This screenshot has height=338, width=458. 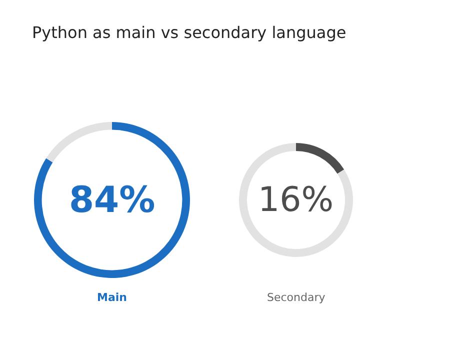 What do you see at coordinates (112, 297) in the screenshot?
I see `text: Main` at bounding box center [112, 297].